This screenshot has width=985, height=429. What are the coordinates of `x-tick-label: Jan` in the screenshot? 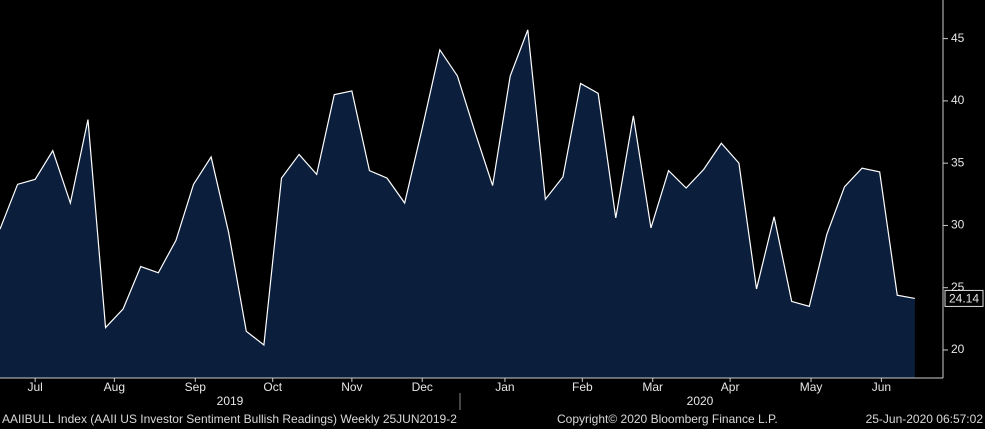 It's located at (504, 387).